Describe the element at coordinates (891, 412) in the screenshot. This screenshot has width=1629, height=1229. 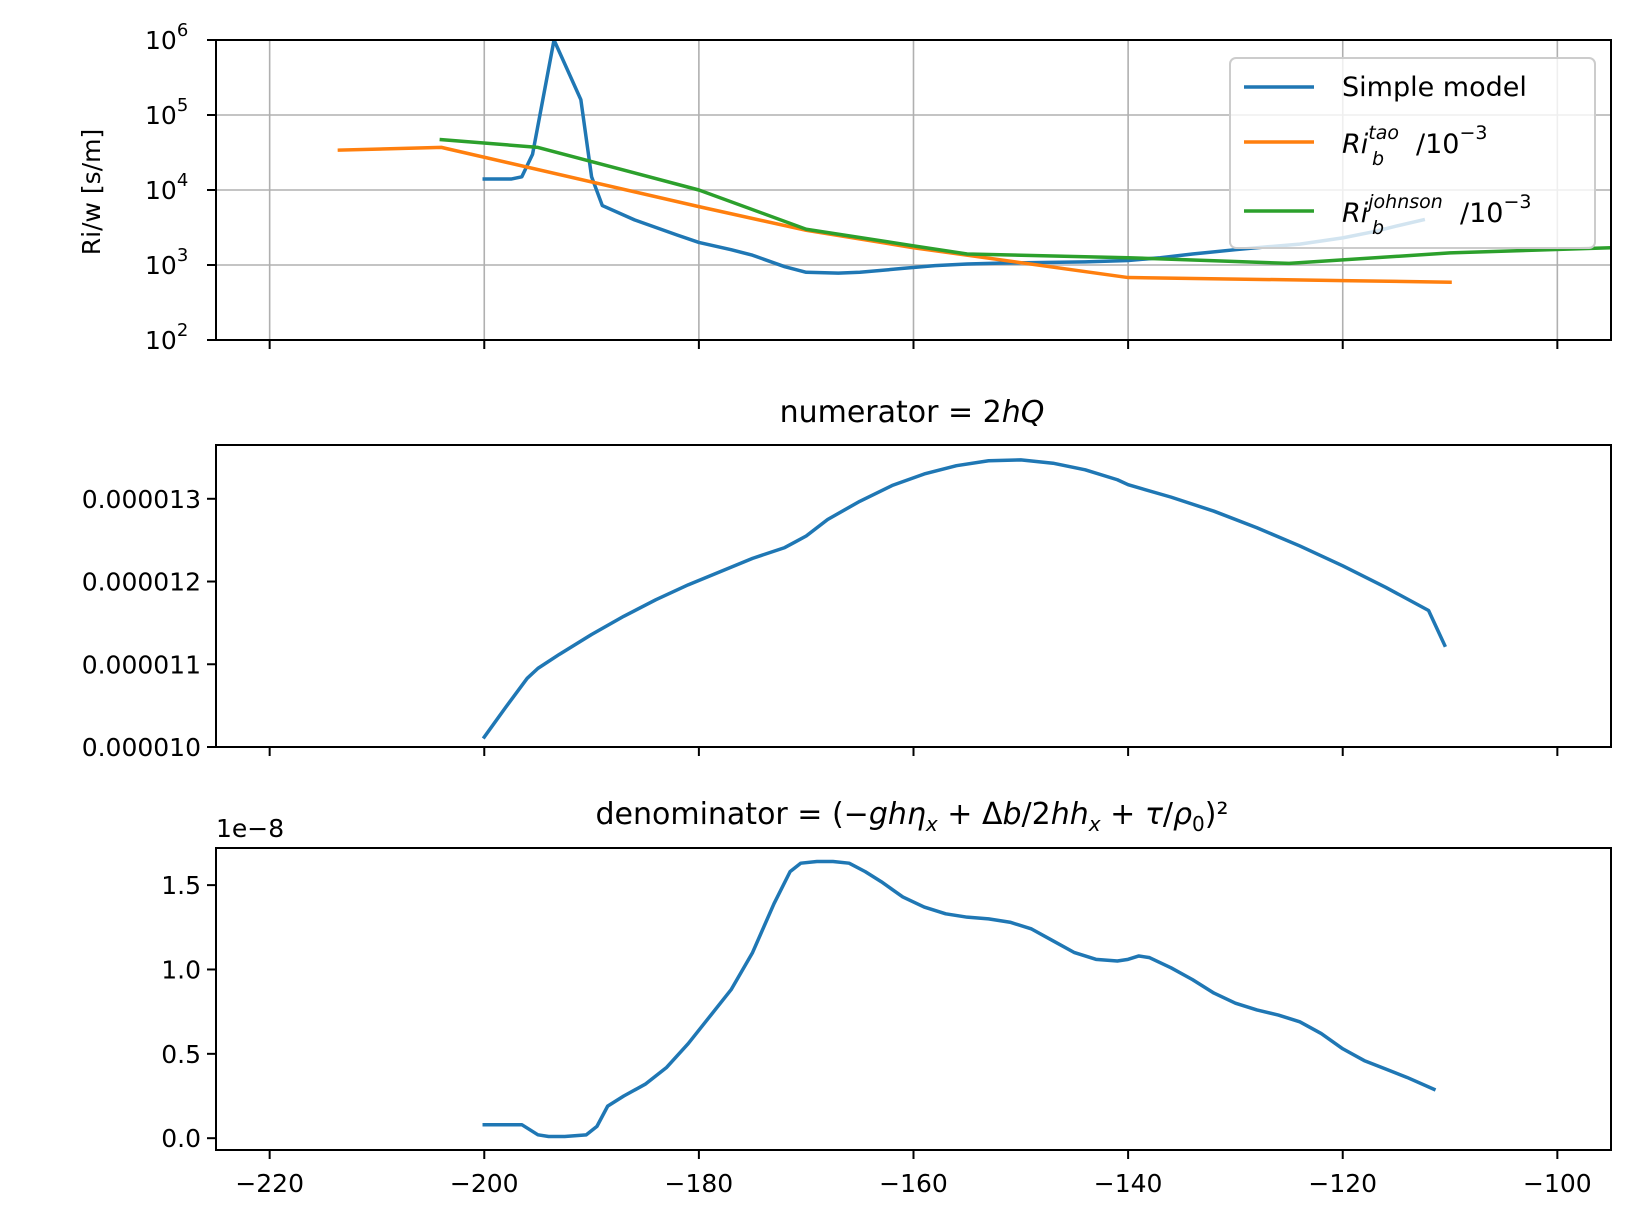
I see `numerator-title-prefix: numerator = 2` at that location.